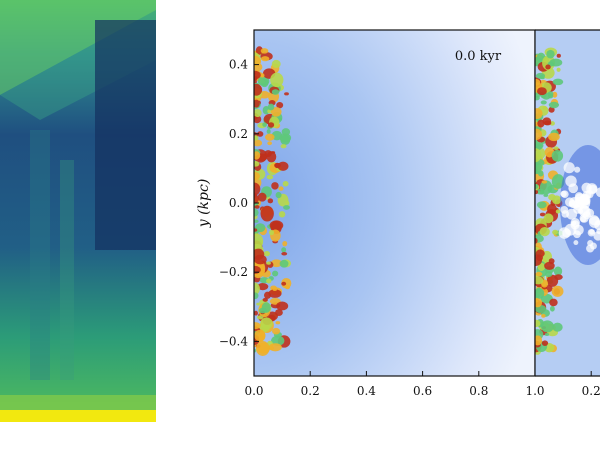 This screenshot has width=600, height=450. Describe the element at coordinates (238, 65) in the screenshot. I see `y-tick-label: 0.4` at that location.